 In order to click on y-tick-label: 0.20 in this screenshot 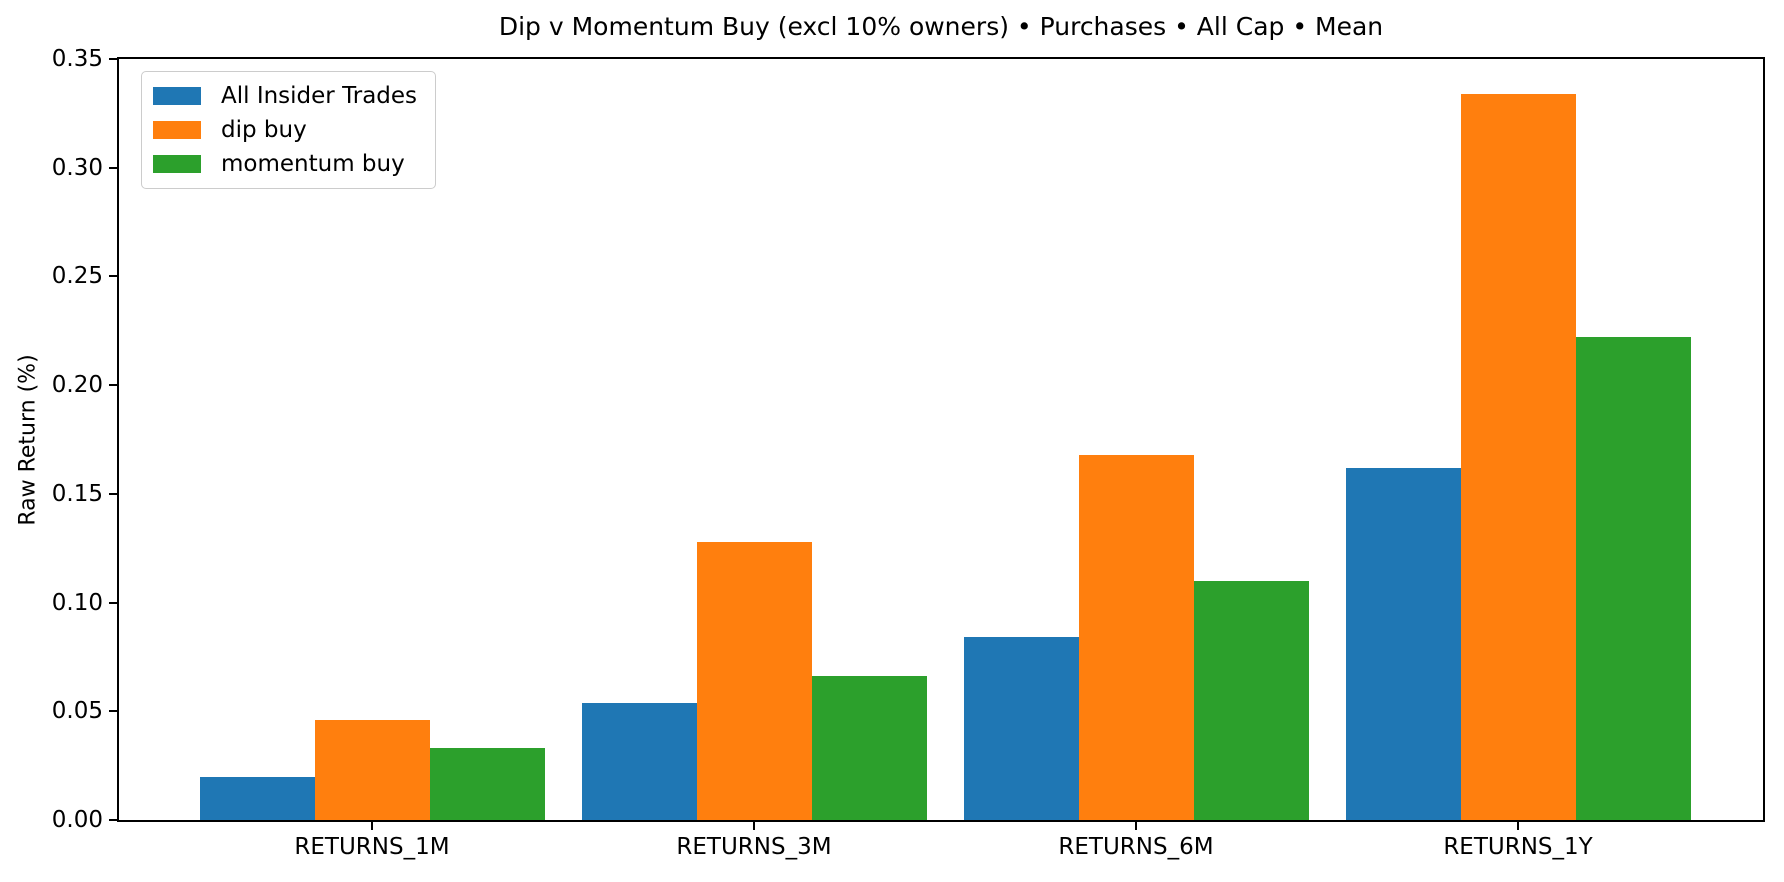, I will do `click(77, 385)`.